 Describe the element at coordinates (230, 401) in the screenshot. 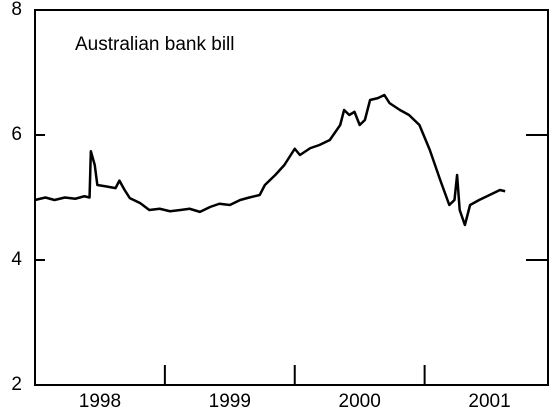

I see `x-tick-label: 1999` at that location.